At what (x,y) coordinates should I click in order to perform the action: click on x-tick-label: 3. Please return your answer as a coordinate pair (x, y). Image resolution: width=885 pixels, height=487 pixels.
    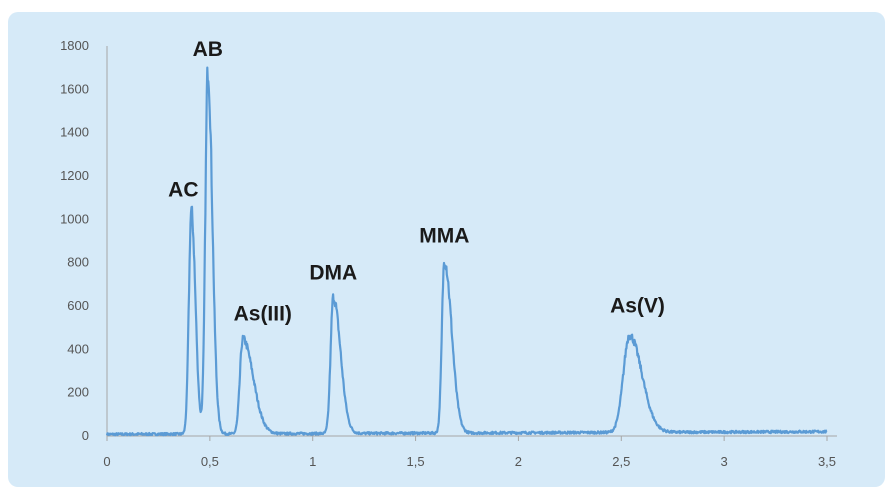
    Looking at the image, I should click on (724, 461).